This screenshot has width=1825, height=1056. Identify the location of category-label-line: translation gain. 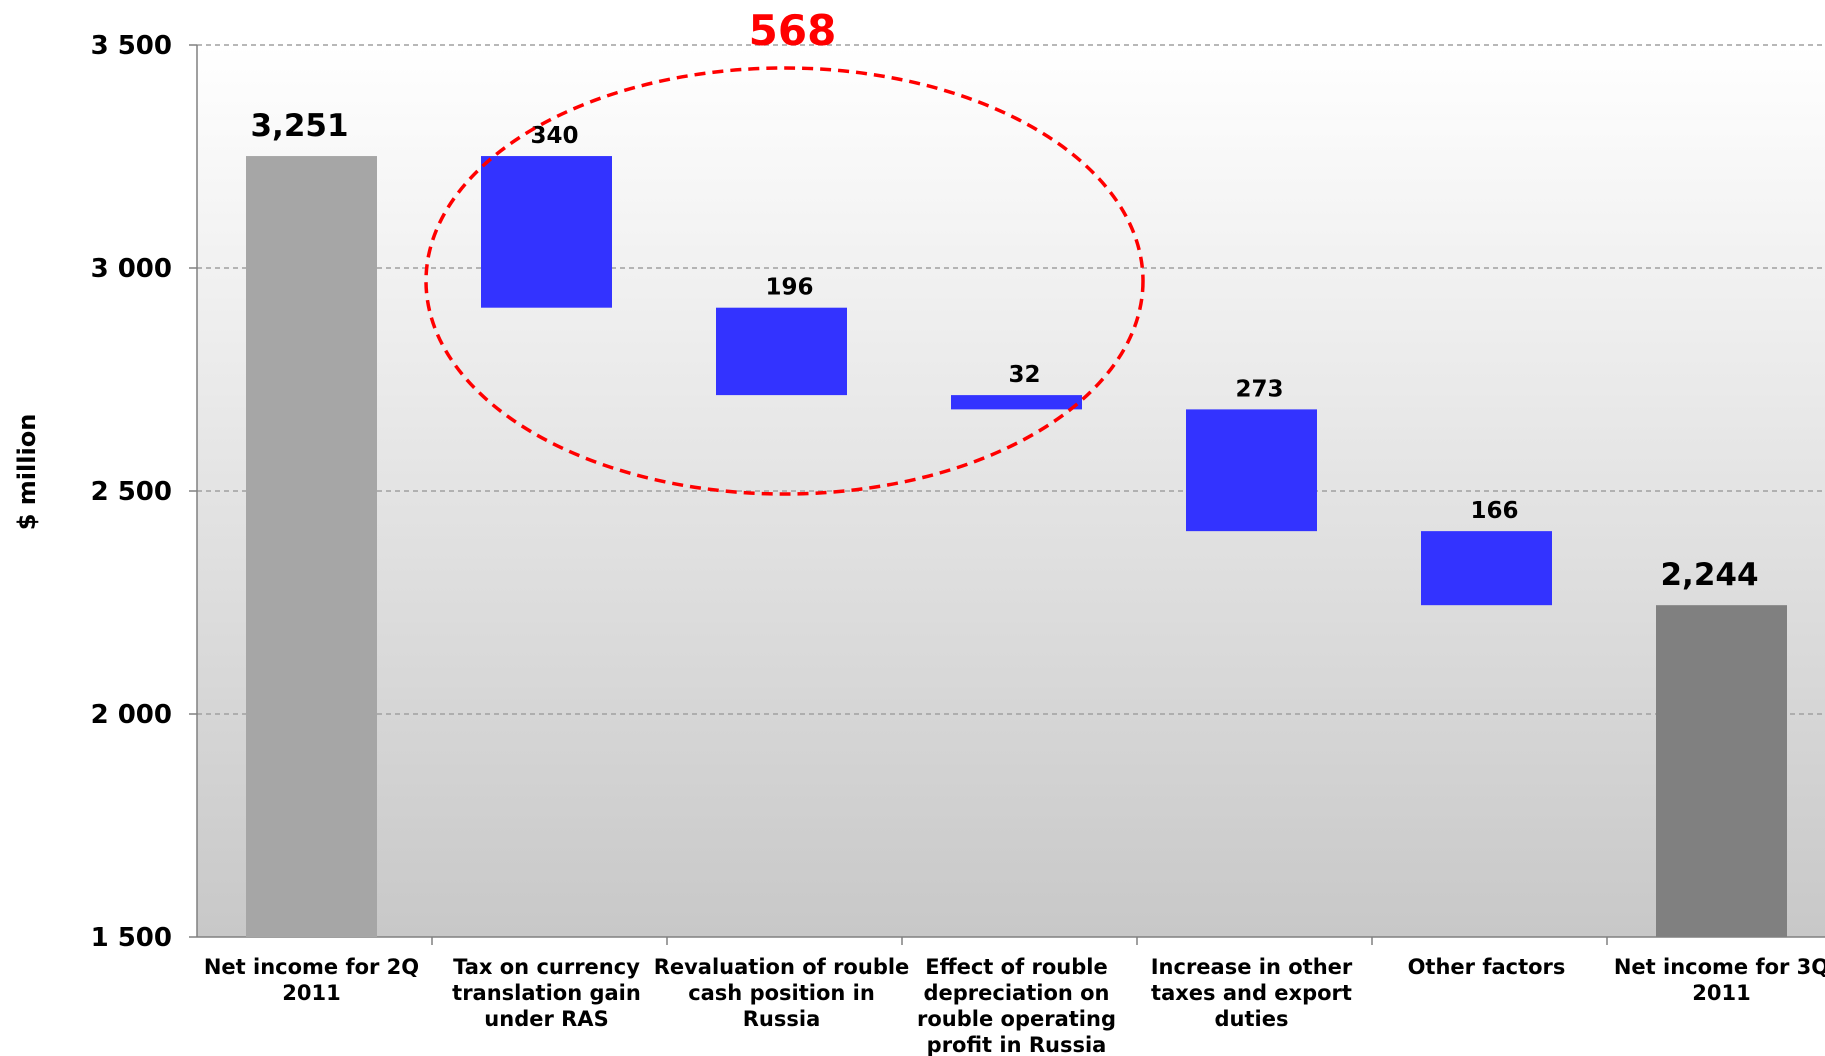
(546, 993).